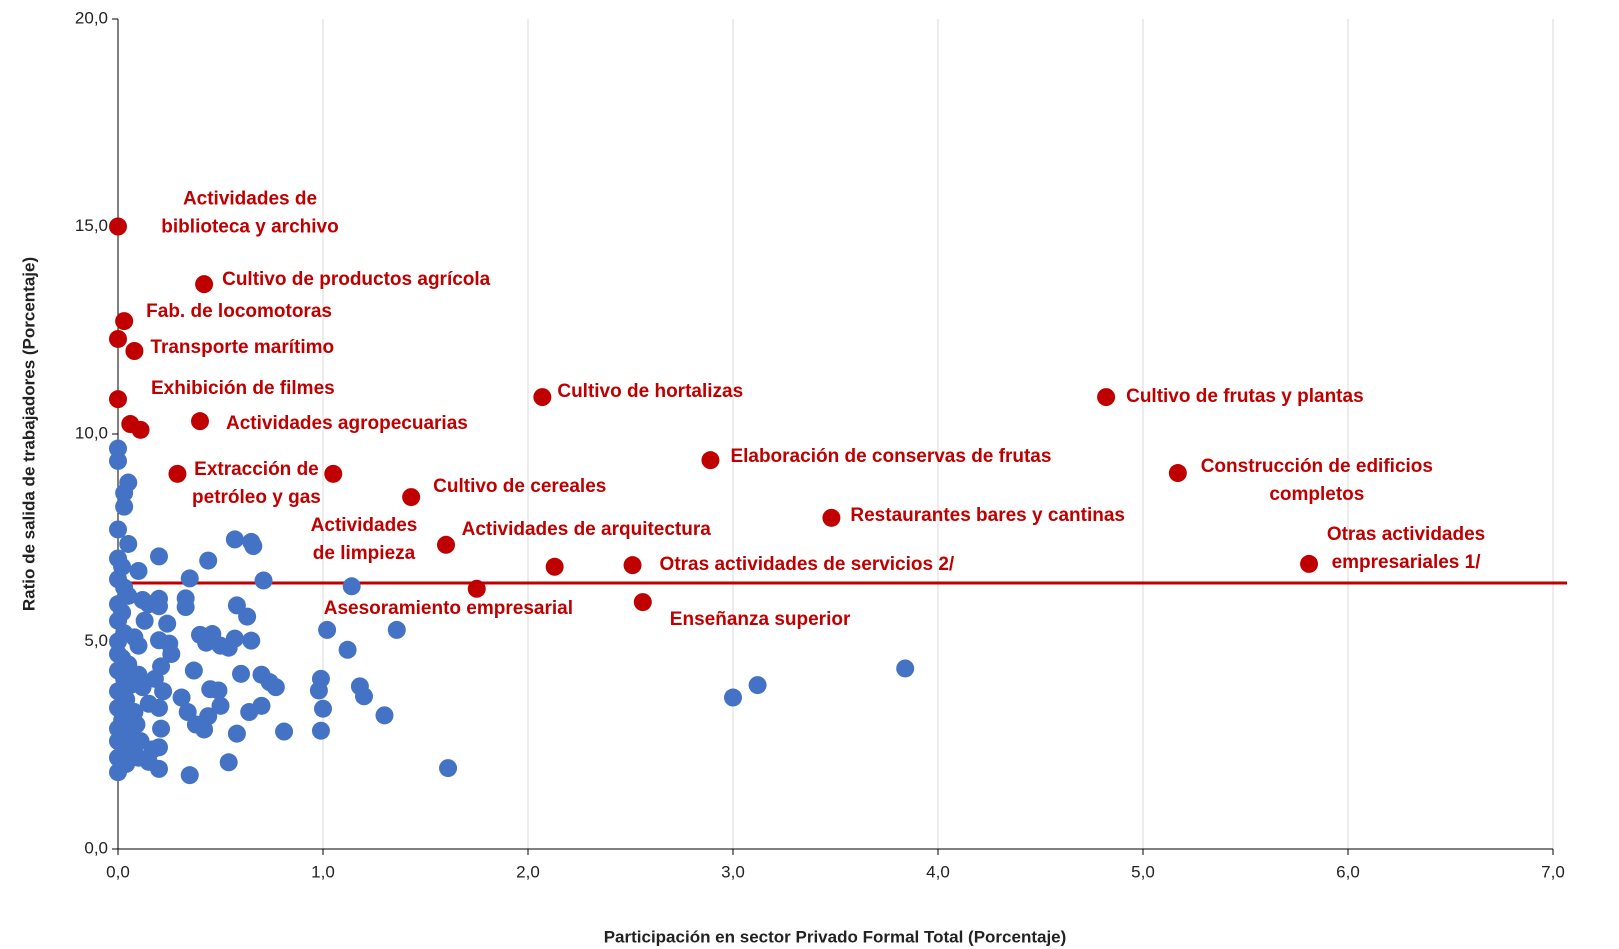 The image size is (1619, 949). I want to click on point-label: petróleo y gas, so click(256, 497).